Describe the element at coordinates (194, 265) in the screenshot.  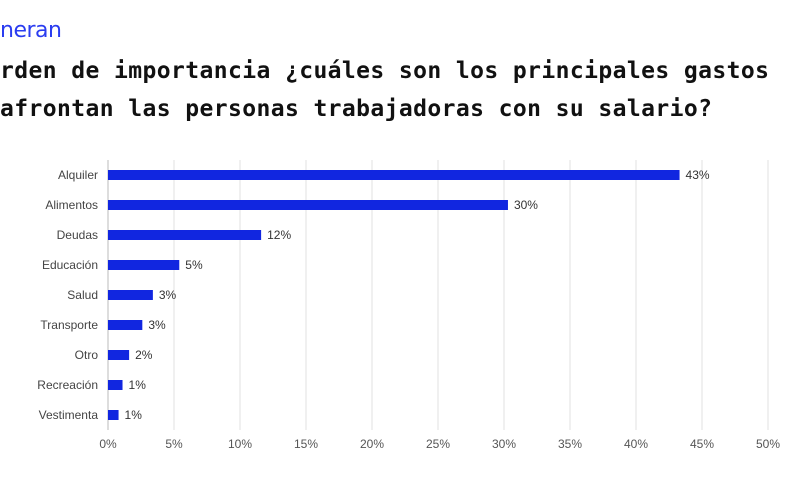
I see `data-label: 5%` at that location.